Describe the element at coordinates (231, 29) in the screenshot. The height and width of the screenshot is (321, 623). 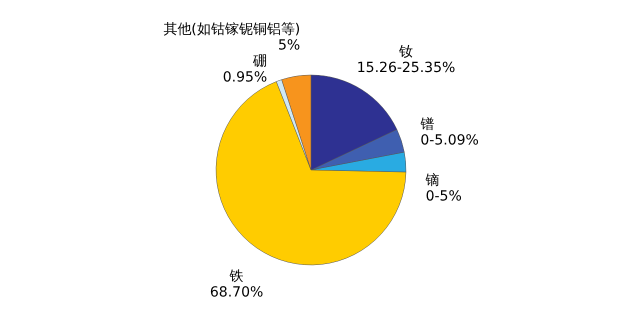
I see `slice-label: 其他(如钴镓铌铜铝等)` at that location.